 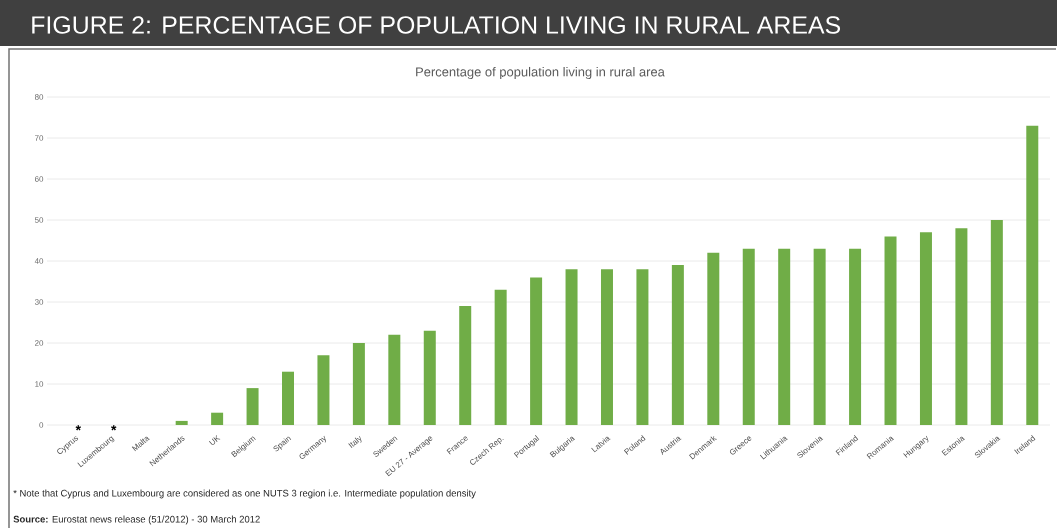 What do you see at coordinates (540, 73) in the screenshot?
I see `chart-subtitle: Percentage of population living in rural area` at bounding box center [540, 73].